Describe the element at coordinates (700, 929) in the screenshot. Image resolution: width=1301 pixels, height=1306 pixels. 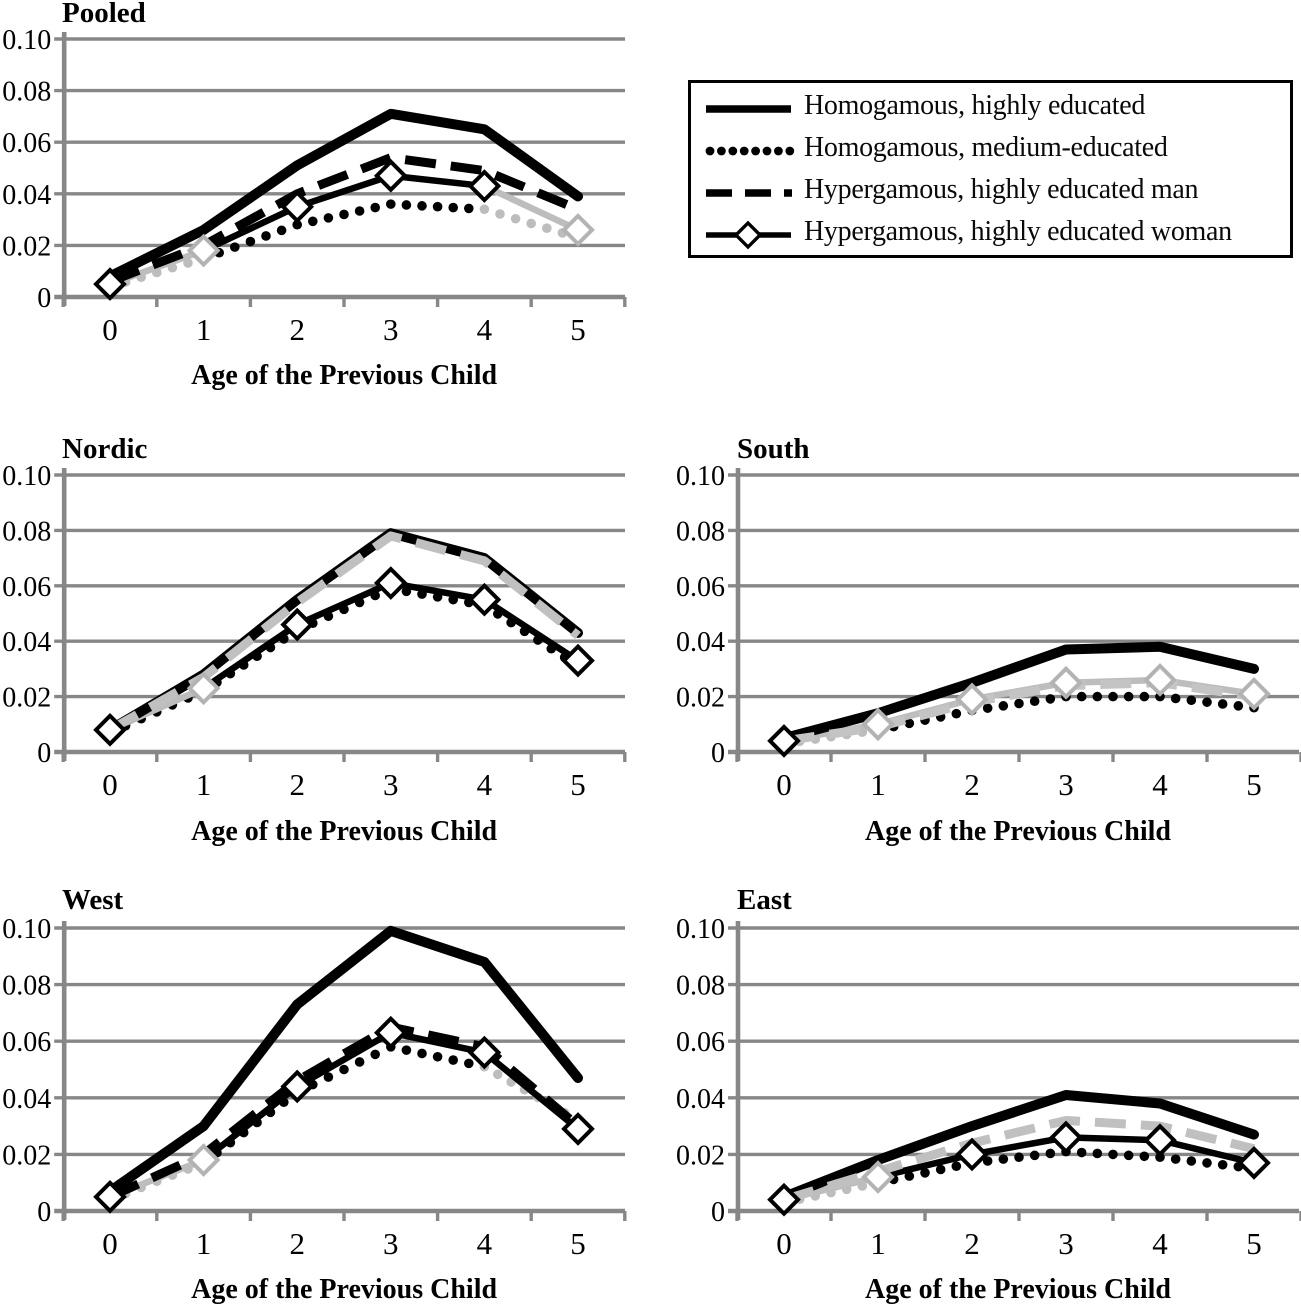
I see `y-tick-label: 0.10` at that location.